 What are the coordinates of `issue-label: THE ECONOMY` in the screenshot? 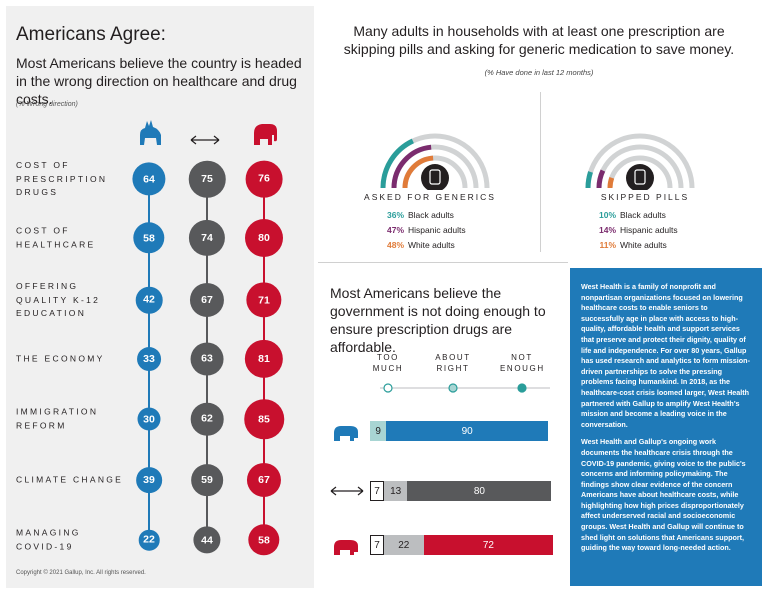 It's located at (60, 358).